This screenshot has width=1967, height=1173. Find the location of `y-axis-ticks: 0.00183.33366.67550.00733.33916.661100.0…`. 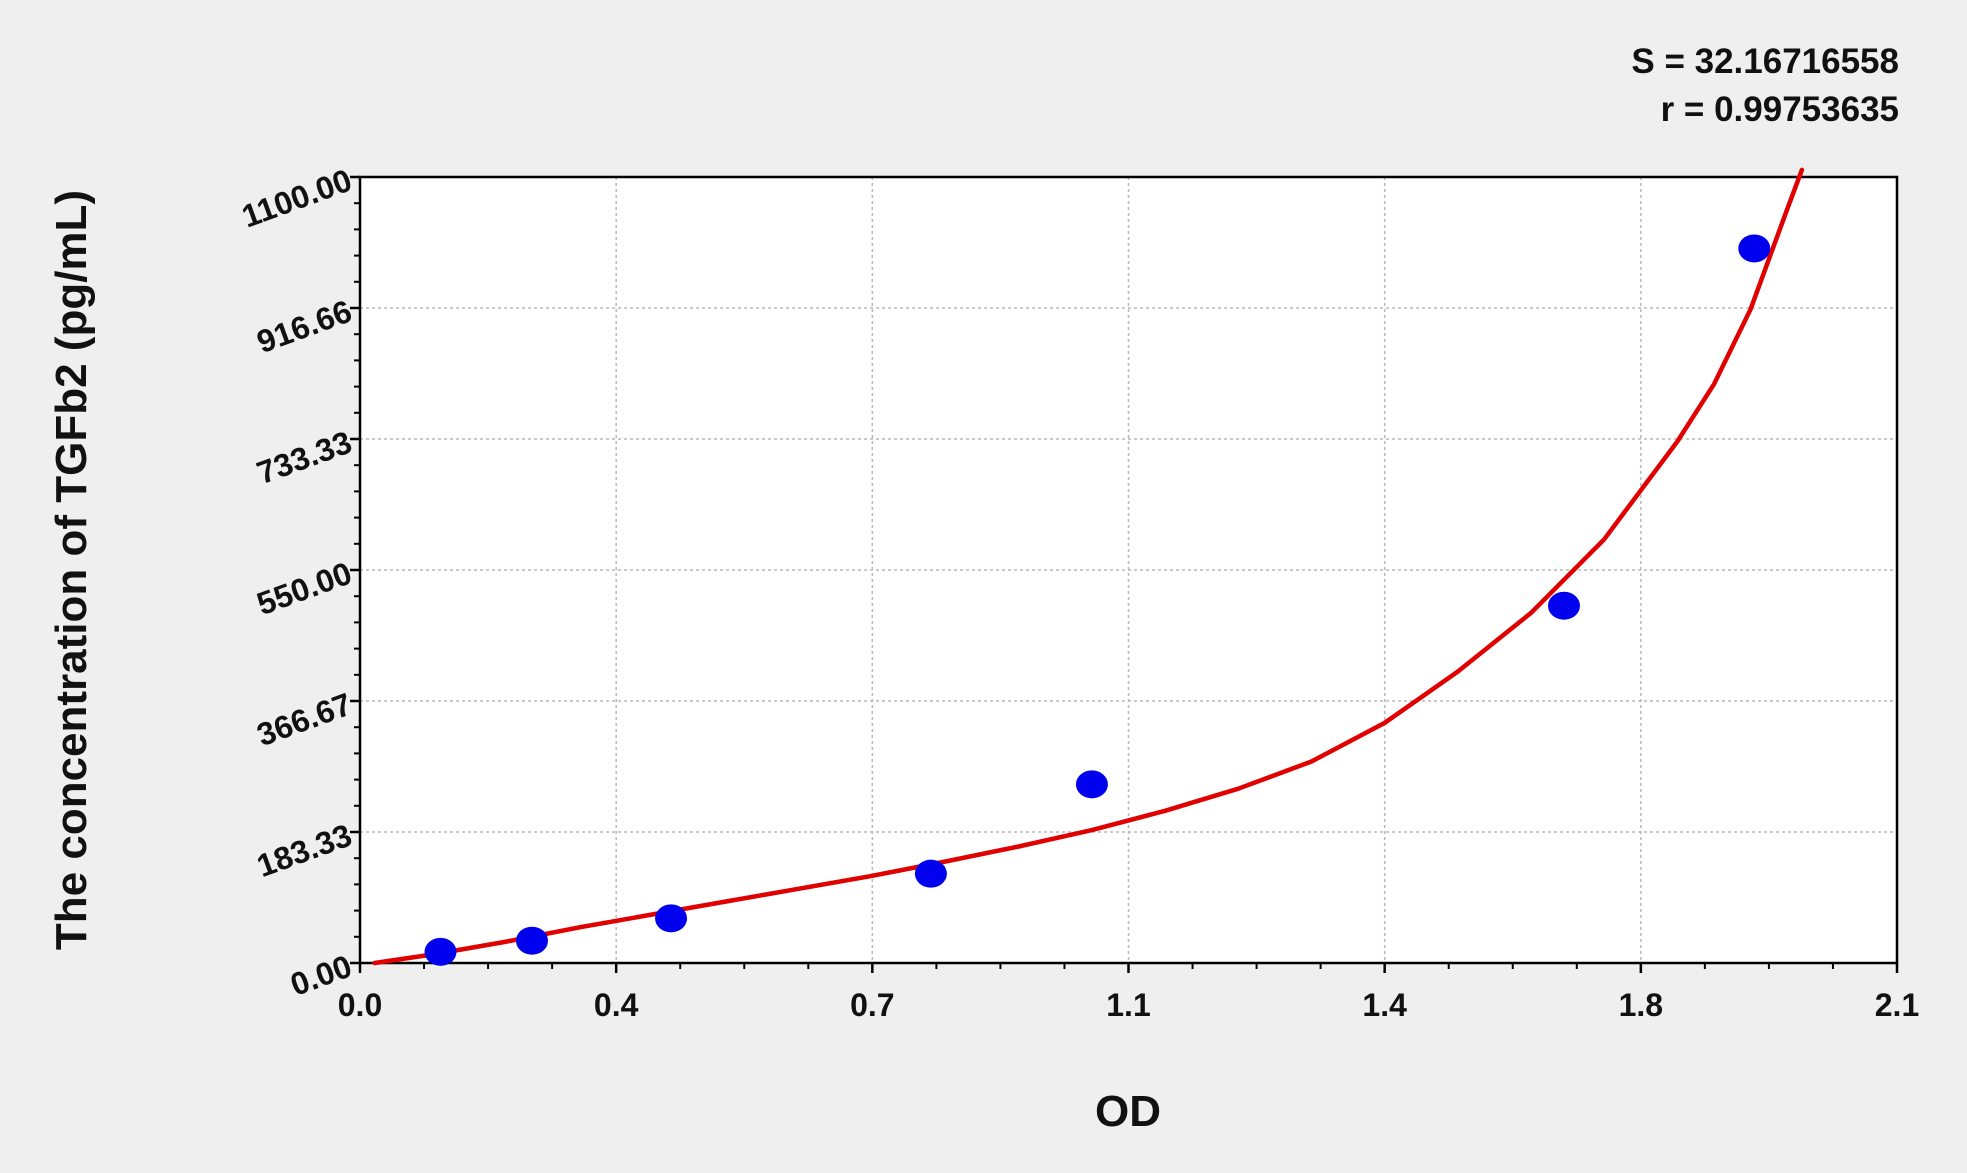

y-axis-ticks: 0.00183.33366.67550.00733.33916.661100.0… is located at coordinates (298, 582).